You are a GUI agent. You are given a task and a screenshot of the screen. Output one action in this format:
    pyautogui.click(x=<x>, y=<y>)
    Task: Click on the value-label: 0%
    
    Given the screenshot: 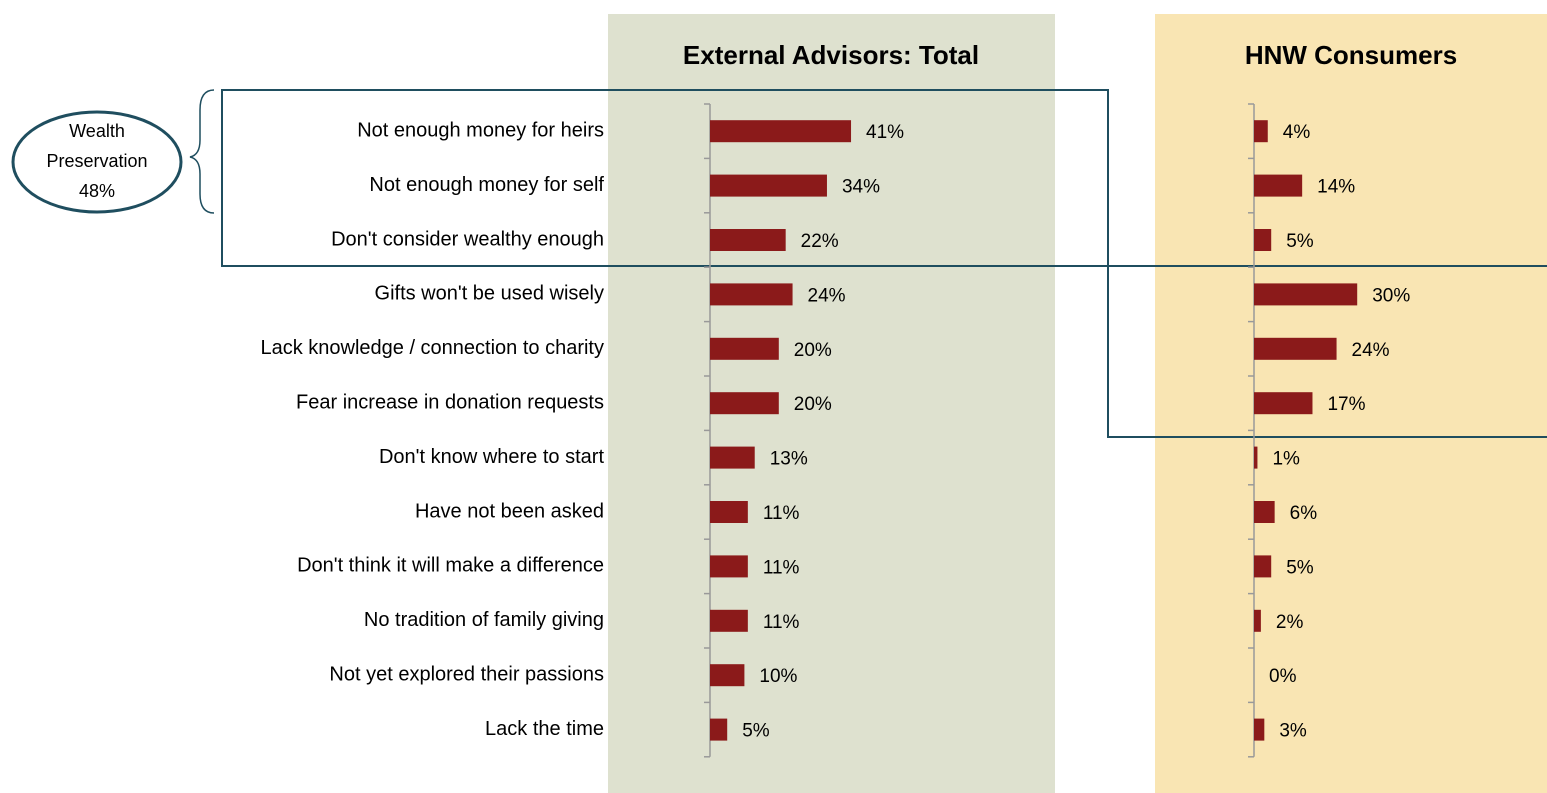 What is the action you would take?
    pyautogui.click(x=1283, y=676)
    